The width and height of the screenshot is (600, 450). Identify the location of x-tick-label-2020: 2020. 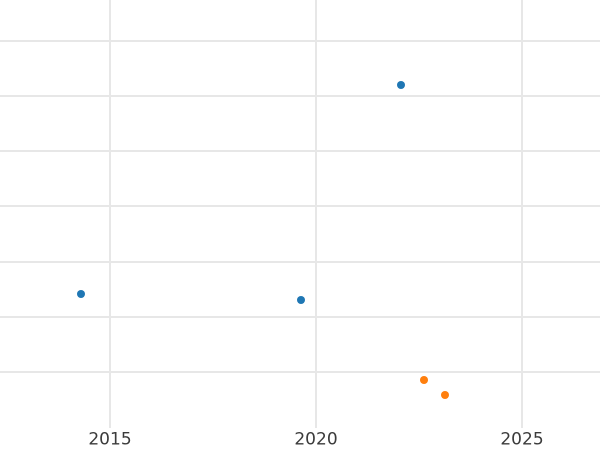
(316, 439).